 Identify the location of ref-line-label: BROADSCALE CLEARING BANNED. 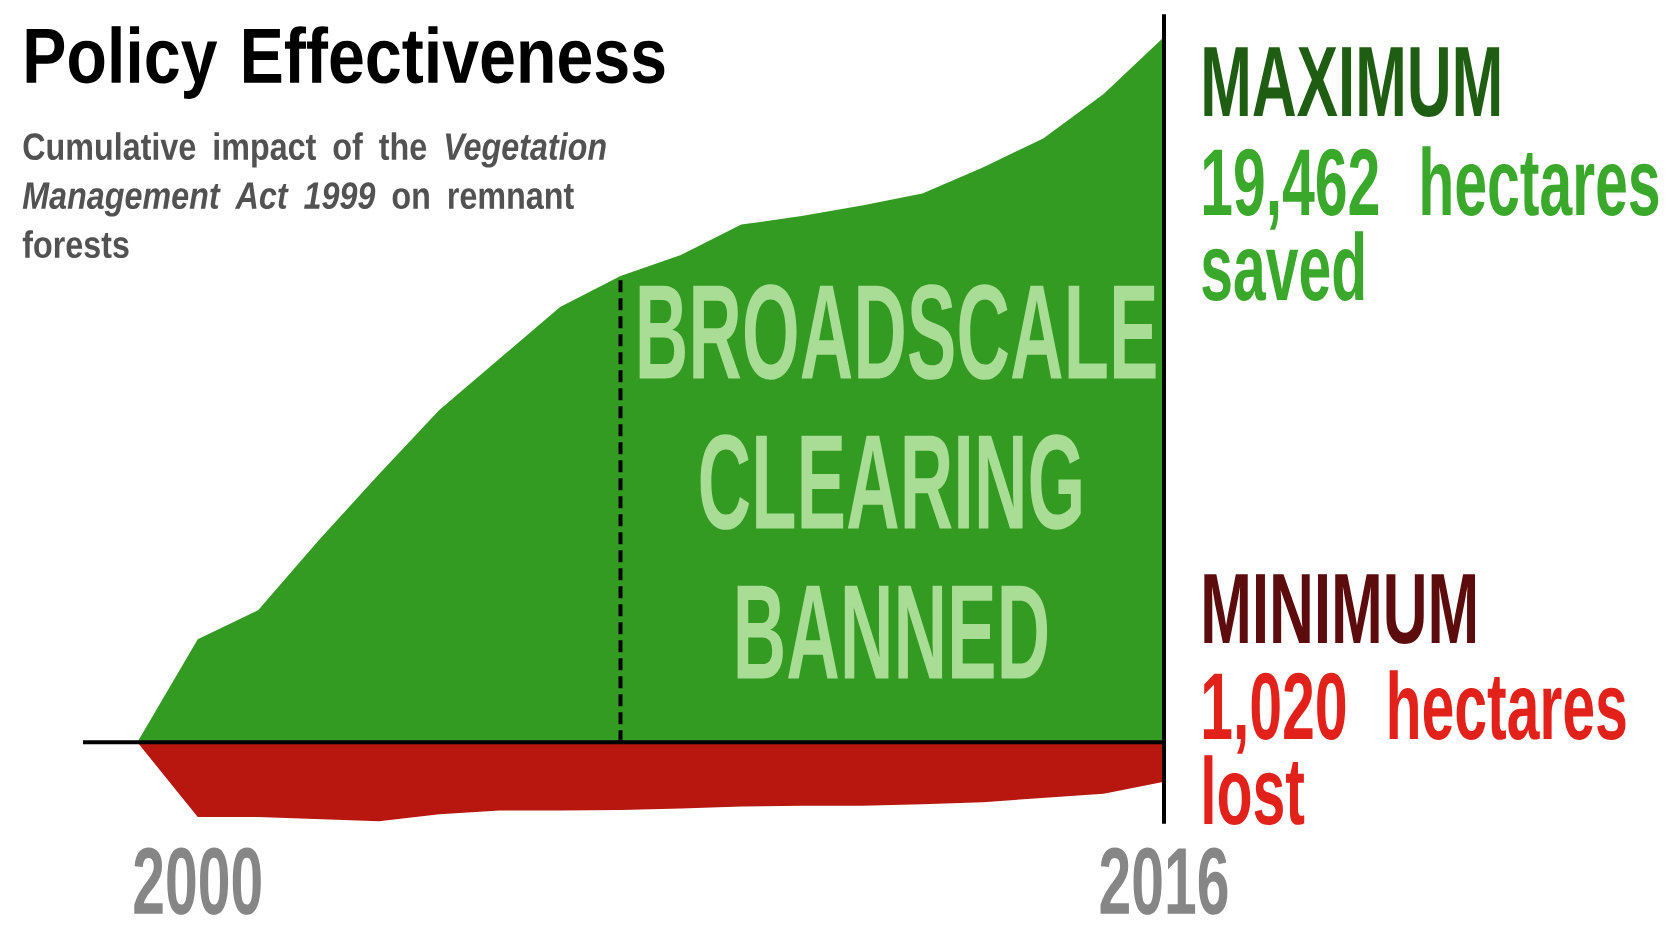
(897, 481).